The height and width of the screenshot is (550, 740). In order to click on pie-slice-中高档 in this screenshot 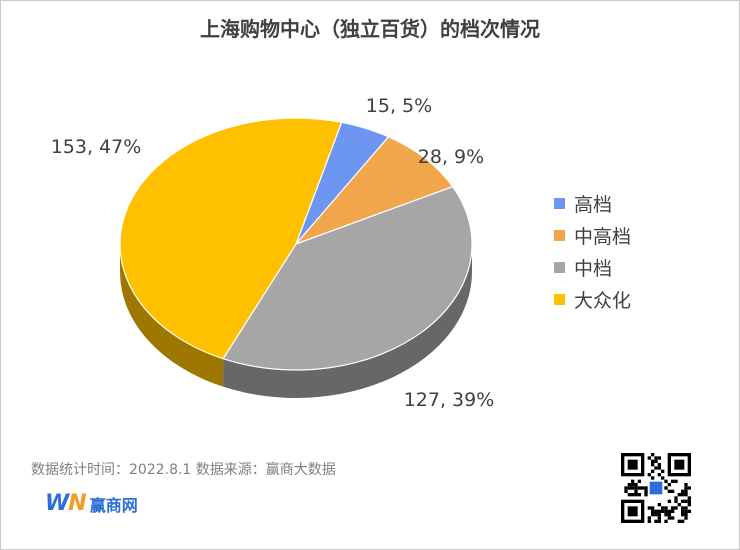, I will do `click(374, 191)`.